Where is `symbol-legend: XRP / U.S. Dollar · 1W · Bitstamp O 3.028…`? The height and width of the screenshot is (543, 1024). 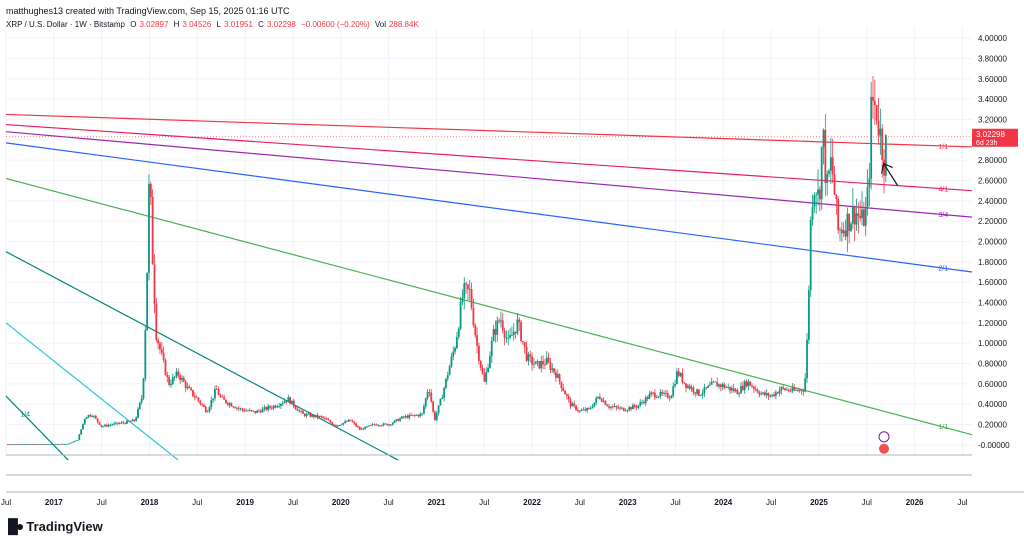
symbol-legend: XRP / U.S. Dollar · 1W · Bitstamp O 3.028… is located at coordinates (214, 24).